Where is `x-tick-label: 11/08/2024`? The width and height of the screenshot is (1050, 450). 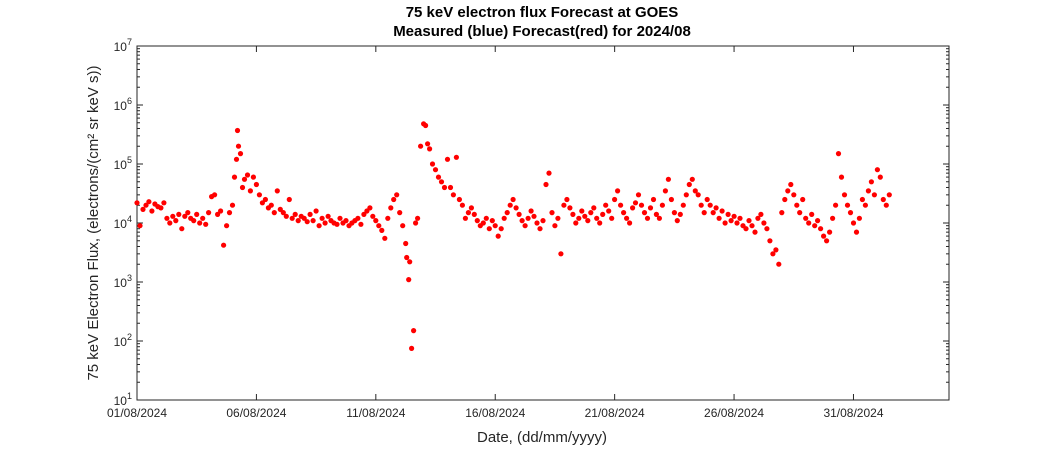 x-tick-label: 11/08/2024 is located at coordinates (375, 413).